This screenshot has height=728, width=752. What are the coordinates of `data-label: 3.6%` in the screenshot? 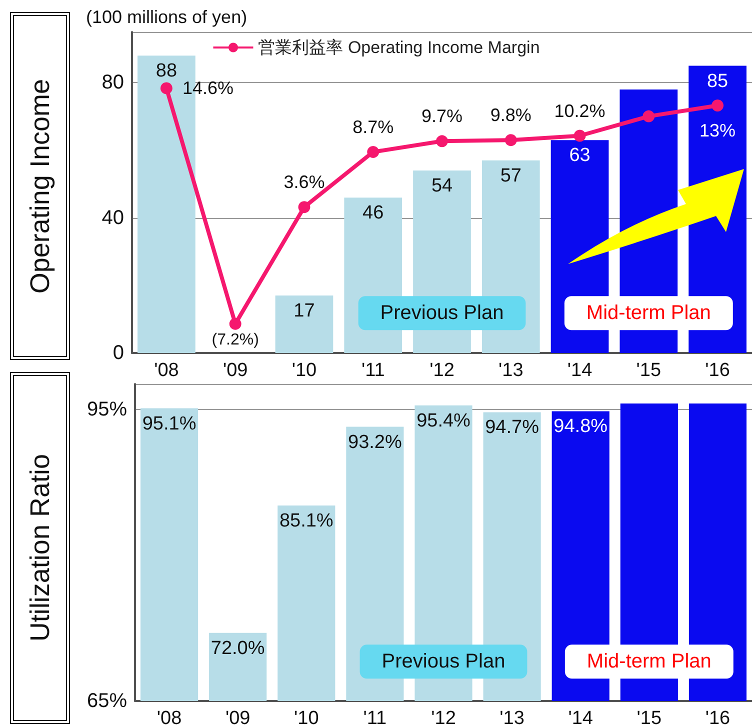 It's located at (304, 182).